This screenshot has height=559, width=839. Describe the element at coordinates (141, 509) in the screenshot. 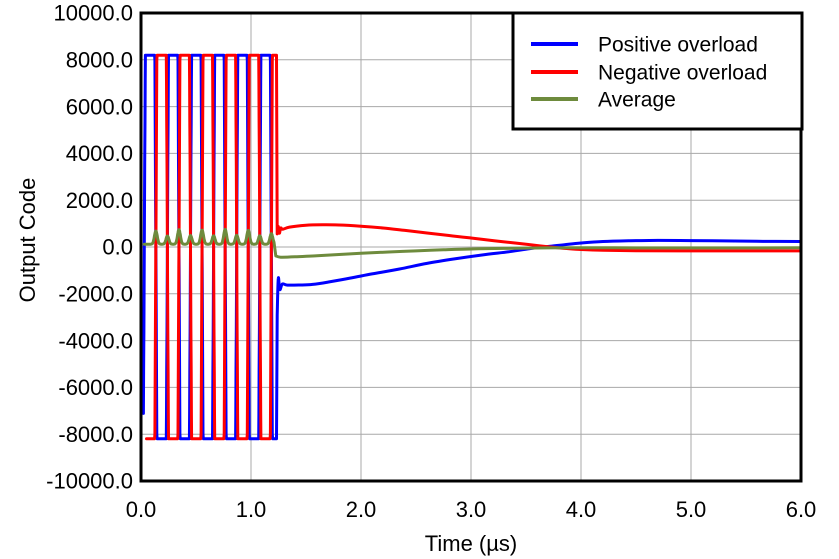

I see `x-tick-label: 0.0` at that location.